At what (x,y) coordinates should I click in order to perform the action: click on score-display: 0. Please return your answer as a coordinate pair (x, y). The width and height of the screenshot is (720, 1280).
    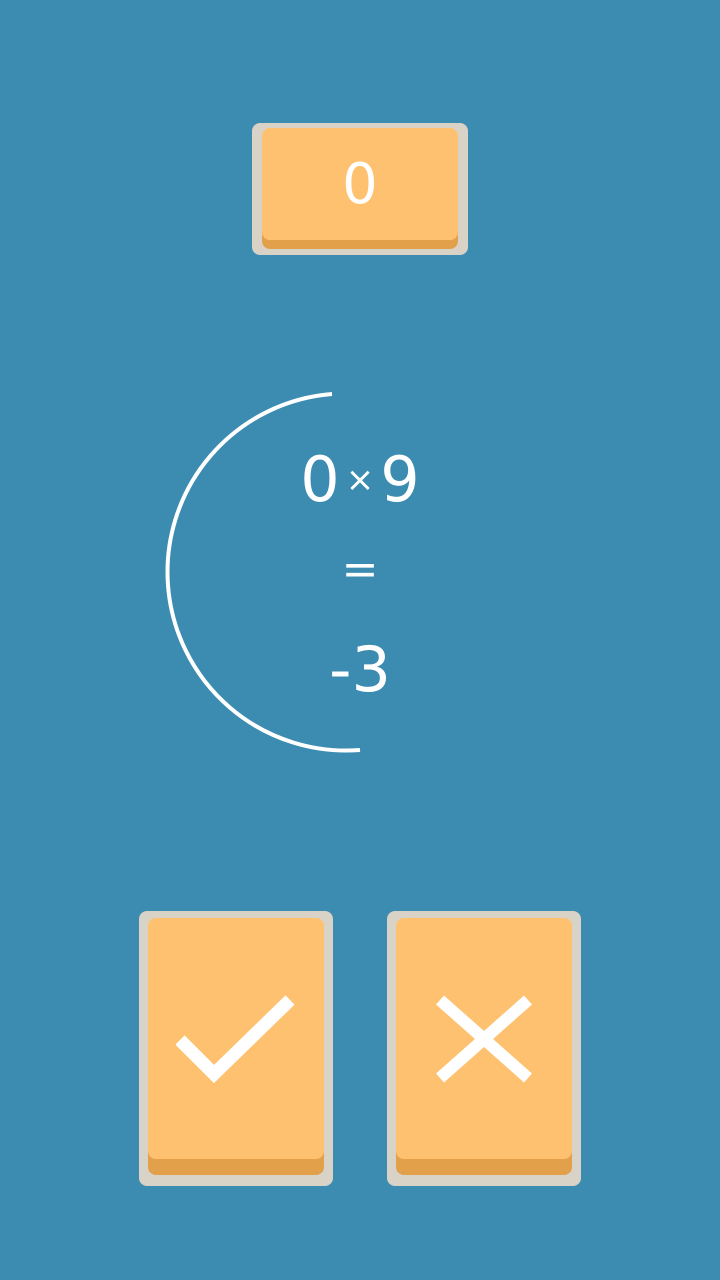
    Looking at the image, I should click on (360, 184).